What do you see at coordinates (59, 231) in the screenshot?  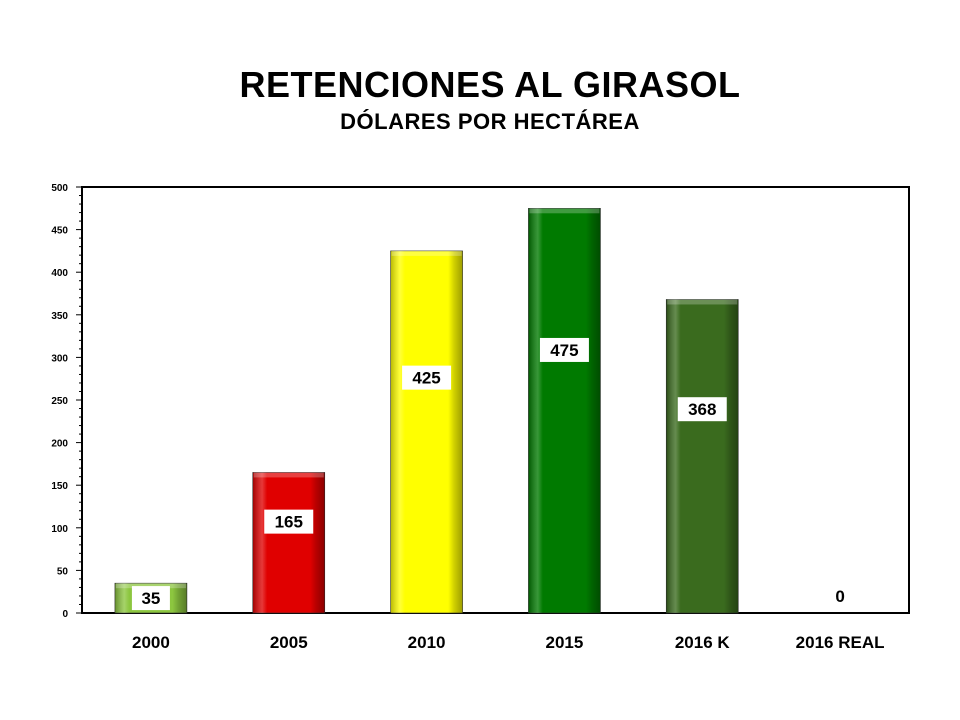 I see `y-tick-label: 450` at bounding box center [59, 231].